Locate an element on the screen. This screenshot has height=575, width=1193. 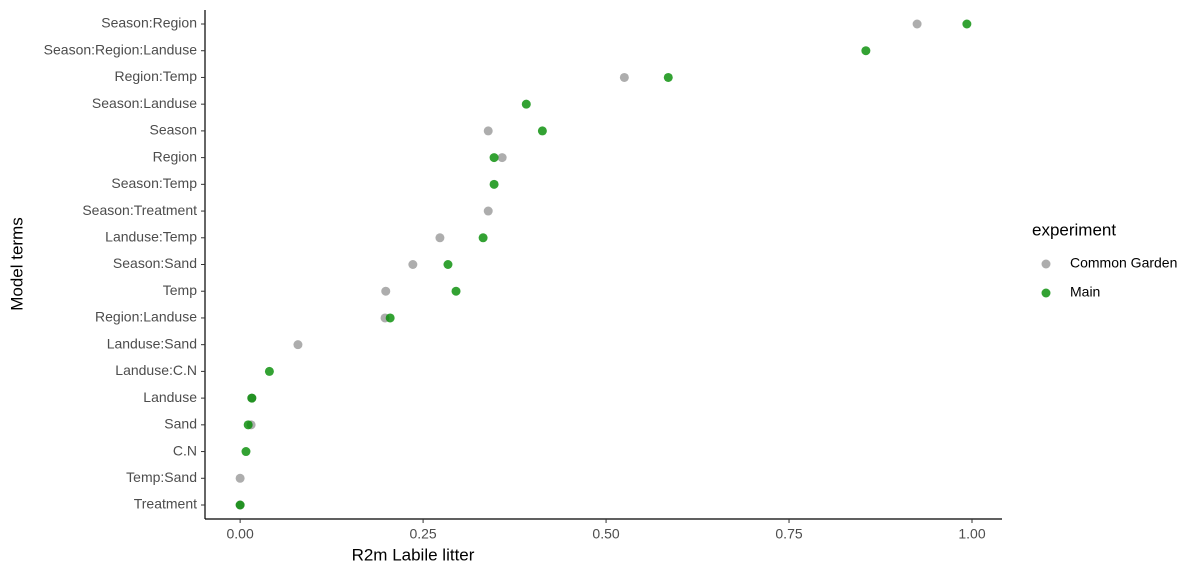
legend-label: Main is located at coordinates (1085, 292).